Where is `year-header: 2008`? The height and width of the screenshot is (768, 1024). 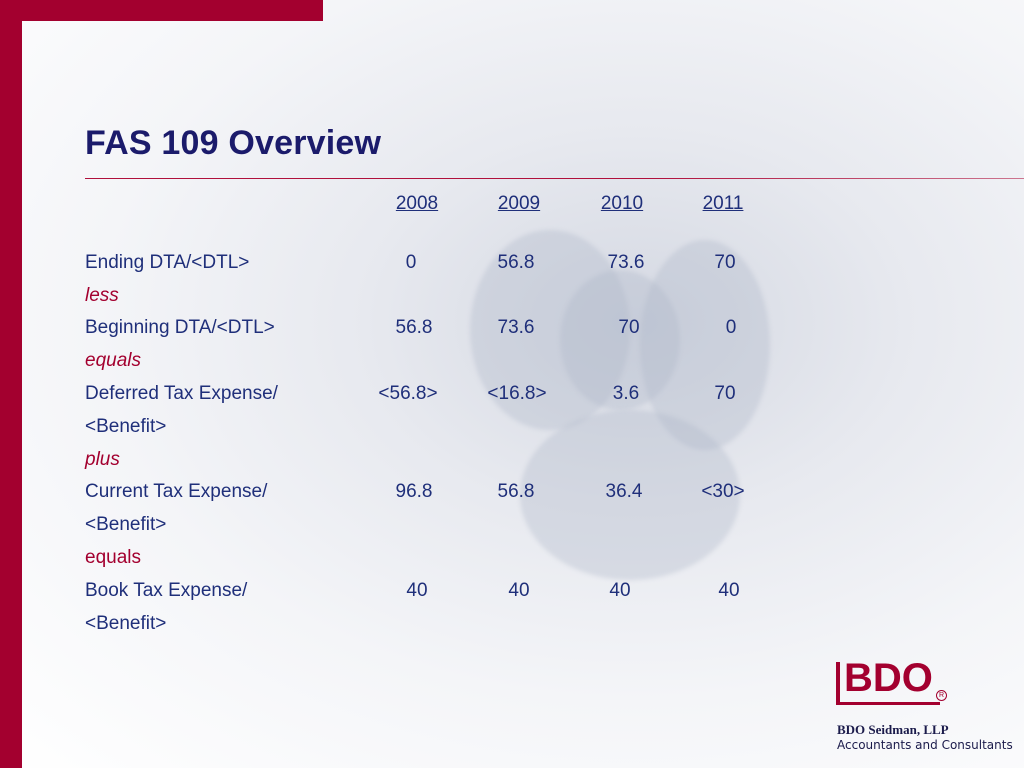
year-header: 2008 is located at coordinates (417, 203).